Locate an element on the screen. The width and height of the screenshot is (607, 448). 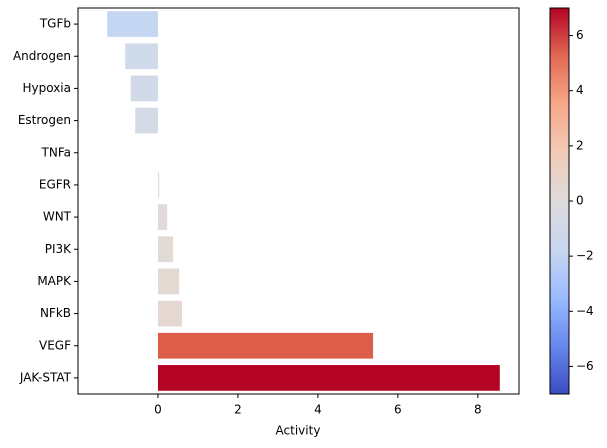
colorbar-tick-label: 2 is located at coordinates (580, 145).